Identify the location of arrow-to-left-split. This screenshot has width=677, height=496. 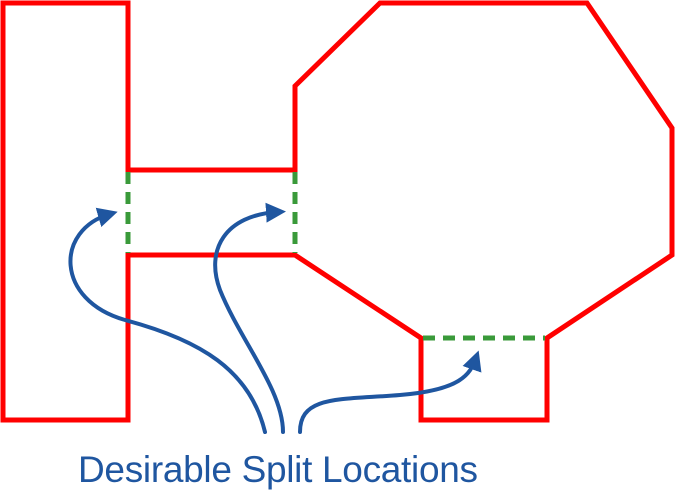
(167, 320).